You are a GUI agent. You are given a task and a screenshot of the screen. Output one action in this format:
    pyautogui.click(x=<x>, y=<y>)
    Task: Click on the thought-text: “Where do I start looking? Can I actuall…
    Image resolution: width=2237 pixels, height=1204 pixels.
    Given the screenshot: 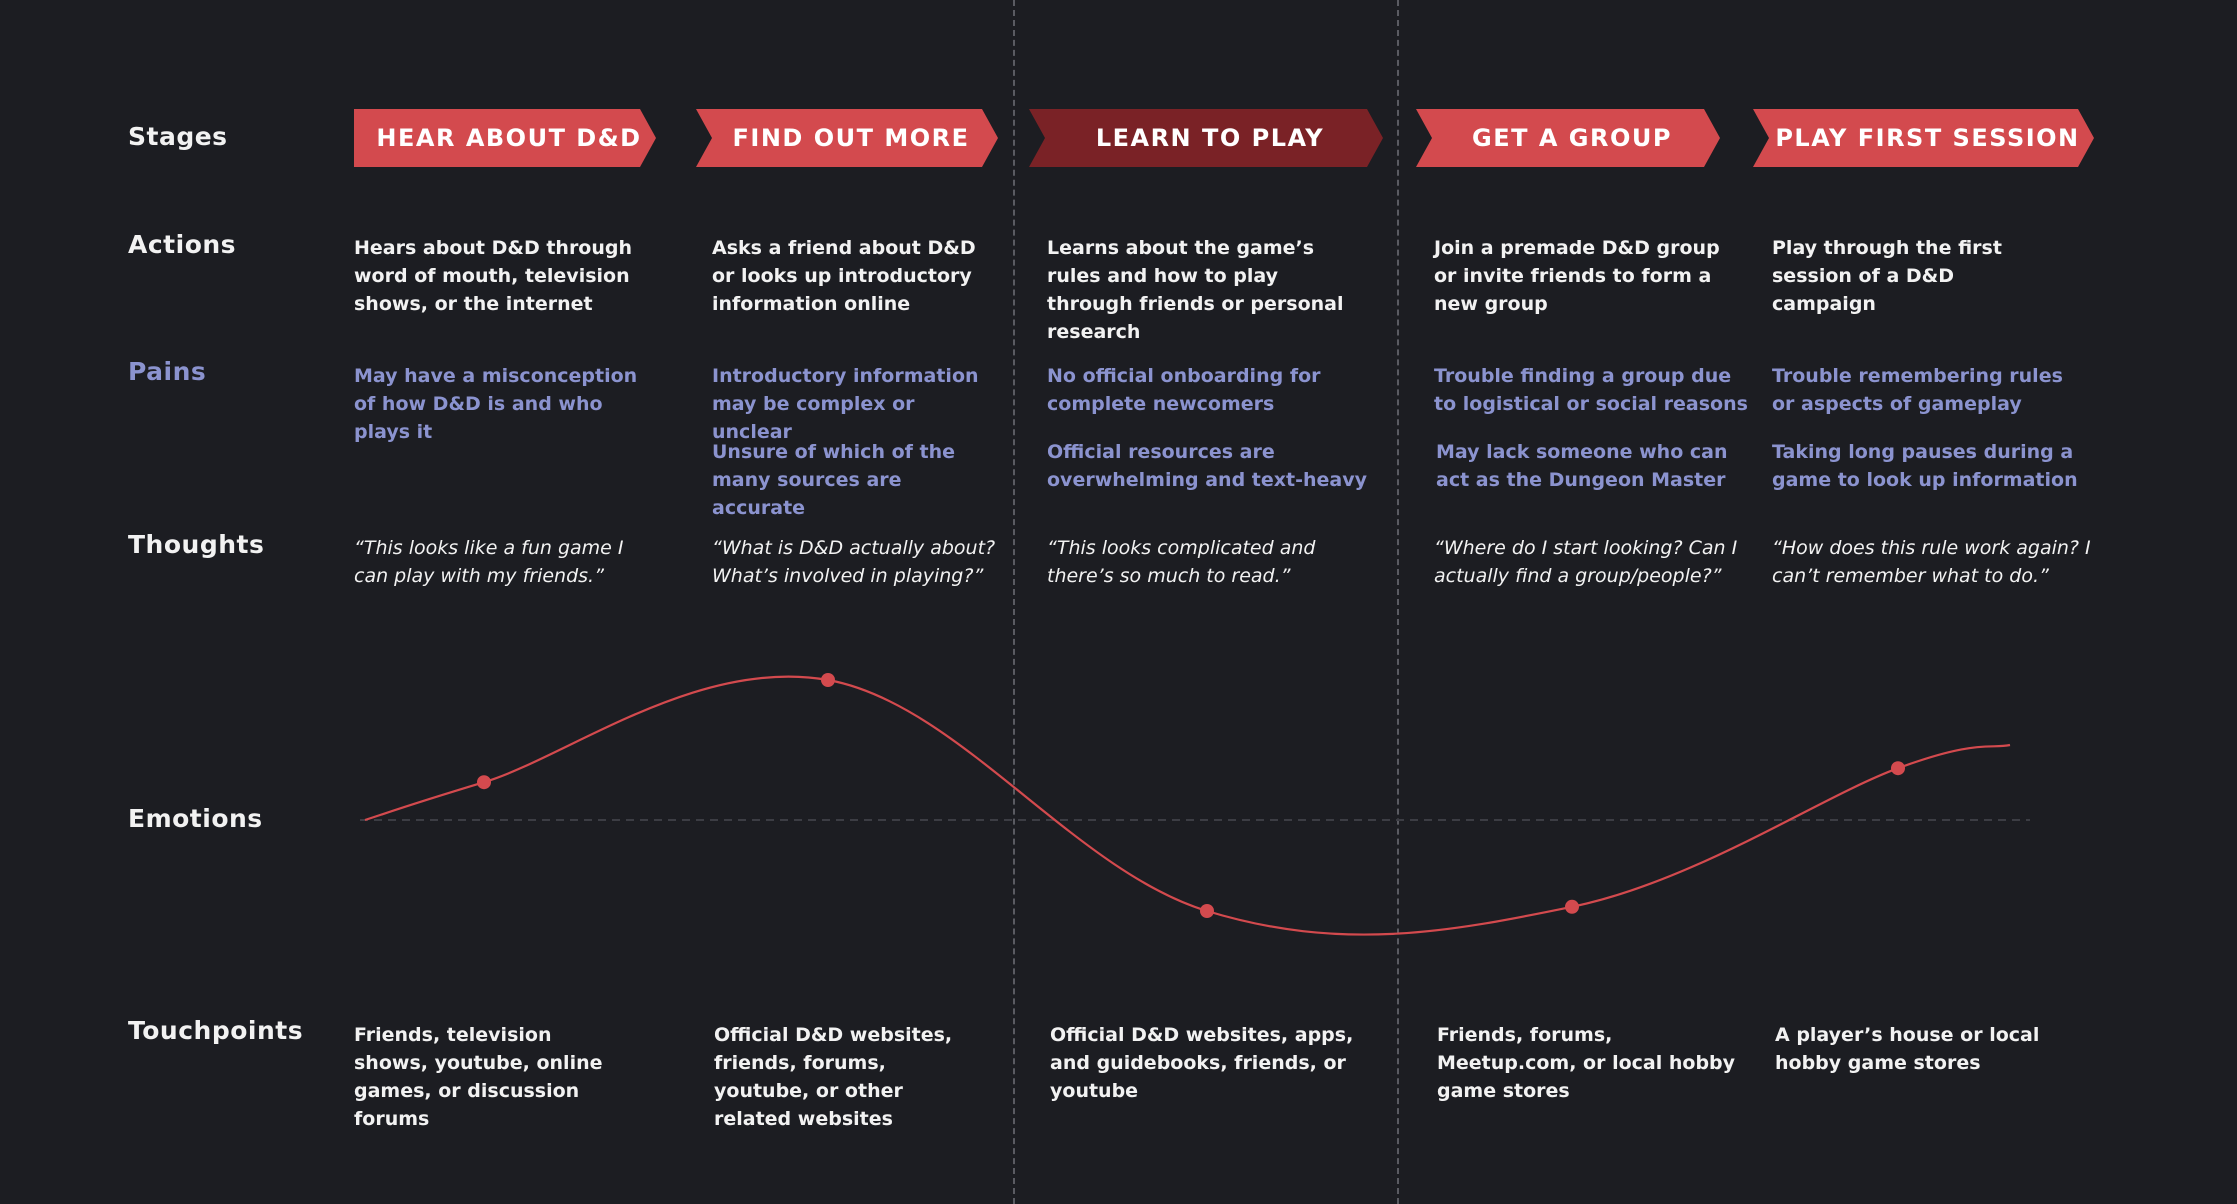 What is the action you would take?
    pyautogui.click(x=1586, y=562)
    